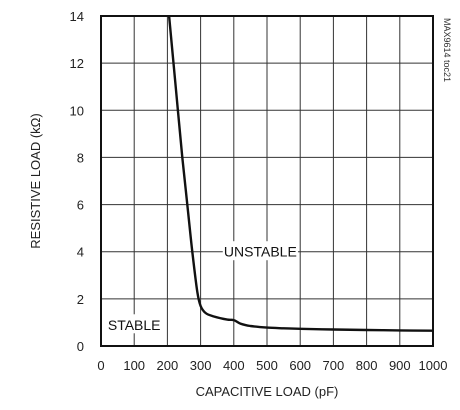  What do you see at coordinates (201, 287) in the screenshot?
I see `annotations: UNSTABLE STABLE` at bounding box center [201, 287].